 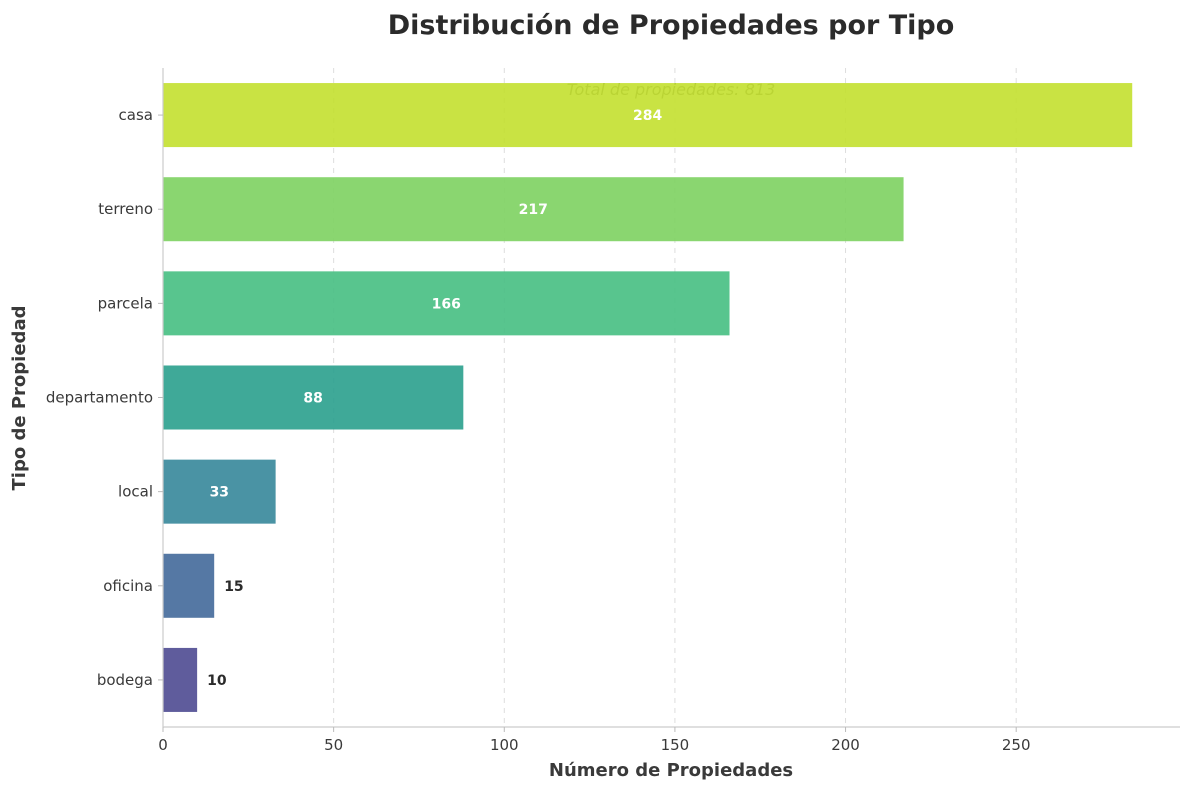 I want to click on bar-casa, so click(x=648, y=115).